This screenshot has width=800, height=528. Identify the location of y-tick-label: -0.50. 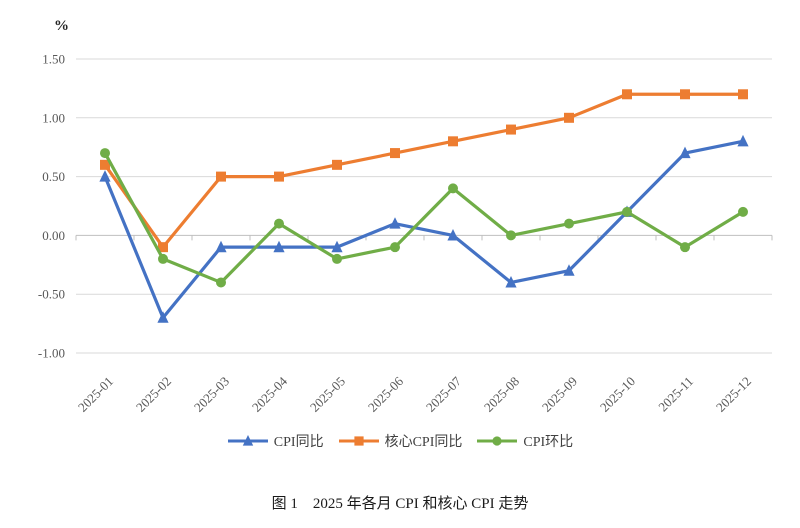
(51, 294).